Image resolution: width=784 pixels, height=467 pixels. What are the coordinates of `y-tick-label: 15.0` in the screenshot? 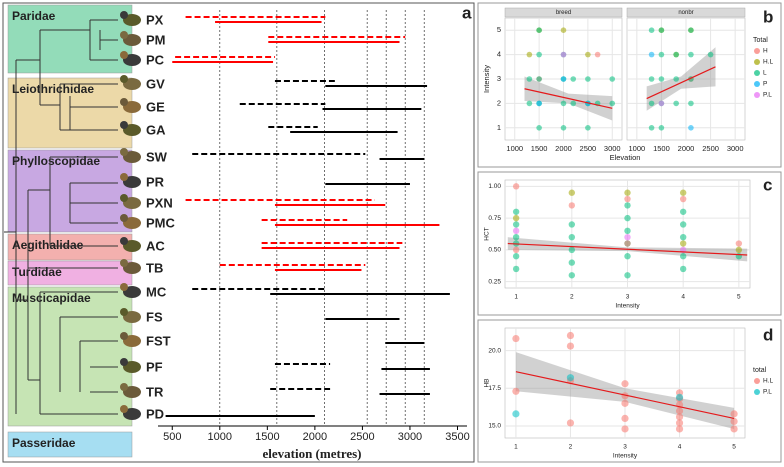 It's located at (494, 426).